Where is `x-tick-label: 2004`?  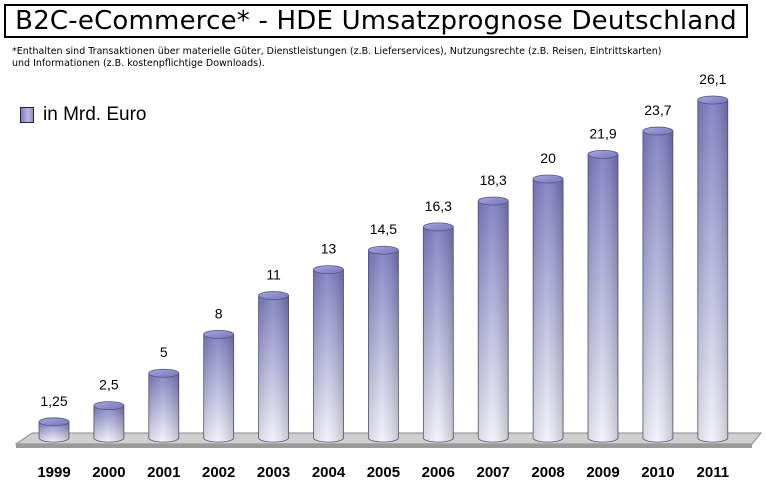
x-tick-label: 2004 is located at coordinates (329, 472).